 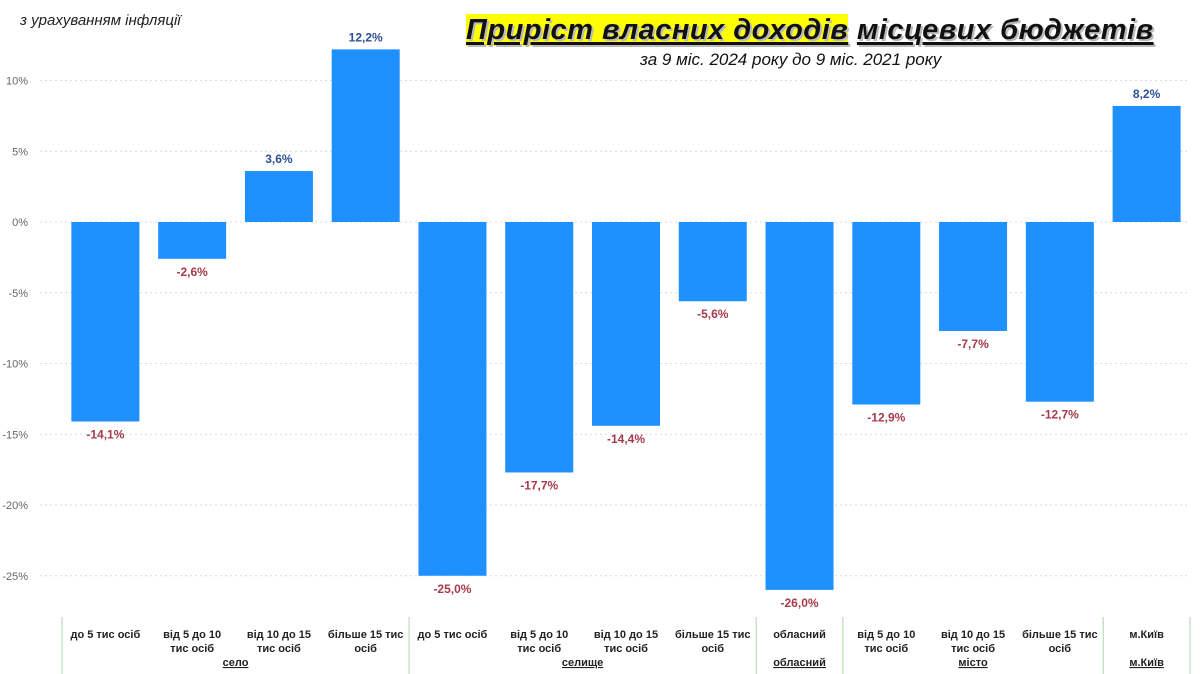 What do you see at coordinates (799, 663) in the screenshot?
I see `group-label: обласний` at bounding box center [799, 663].